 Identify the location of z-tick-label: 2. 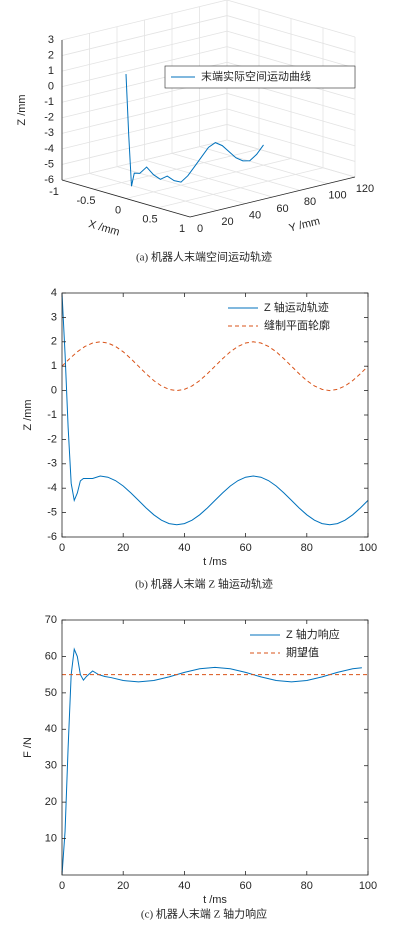
(51, 55).